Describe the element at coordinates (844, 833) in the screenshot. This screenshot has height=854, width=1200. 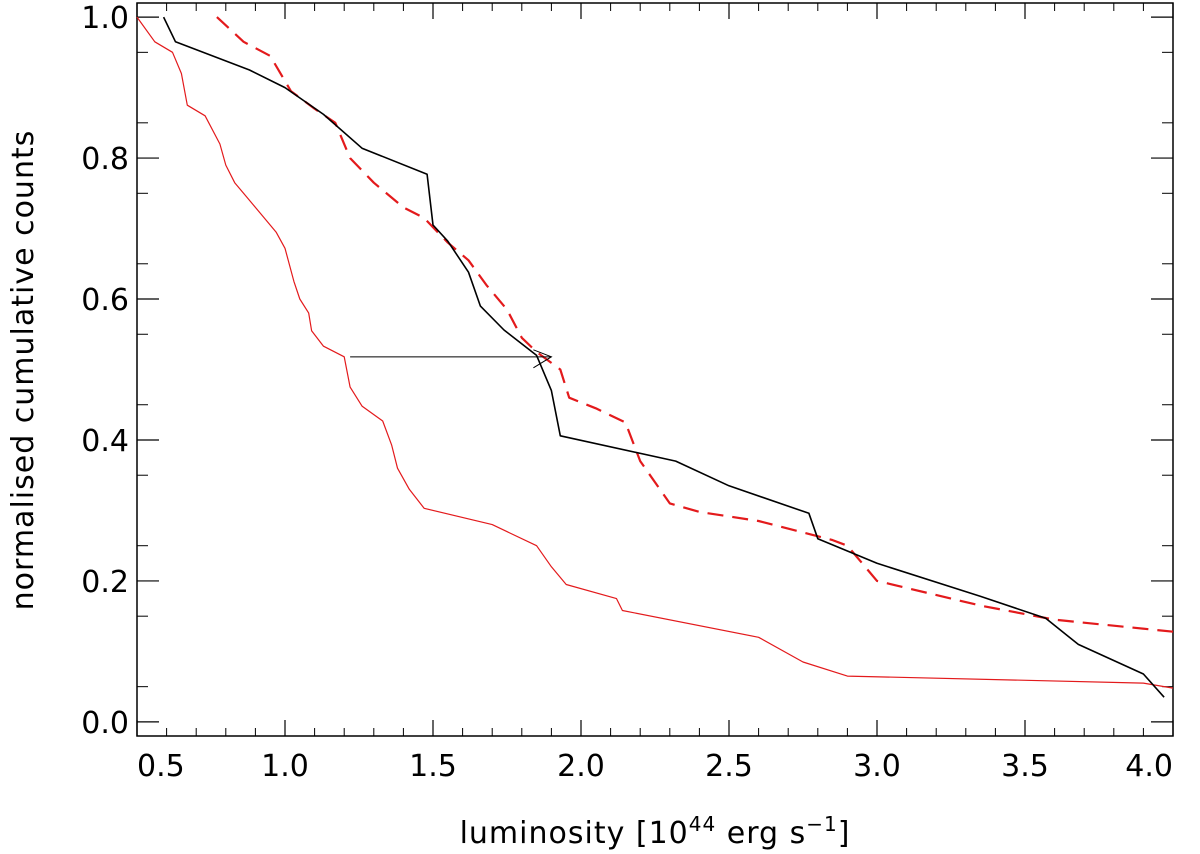
I see `x-axis-label-suffix: ]` at that location.